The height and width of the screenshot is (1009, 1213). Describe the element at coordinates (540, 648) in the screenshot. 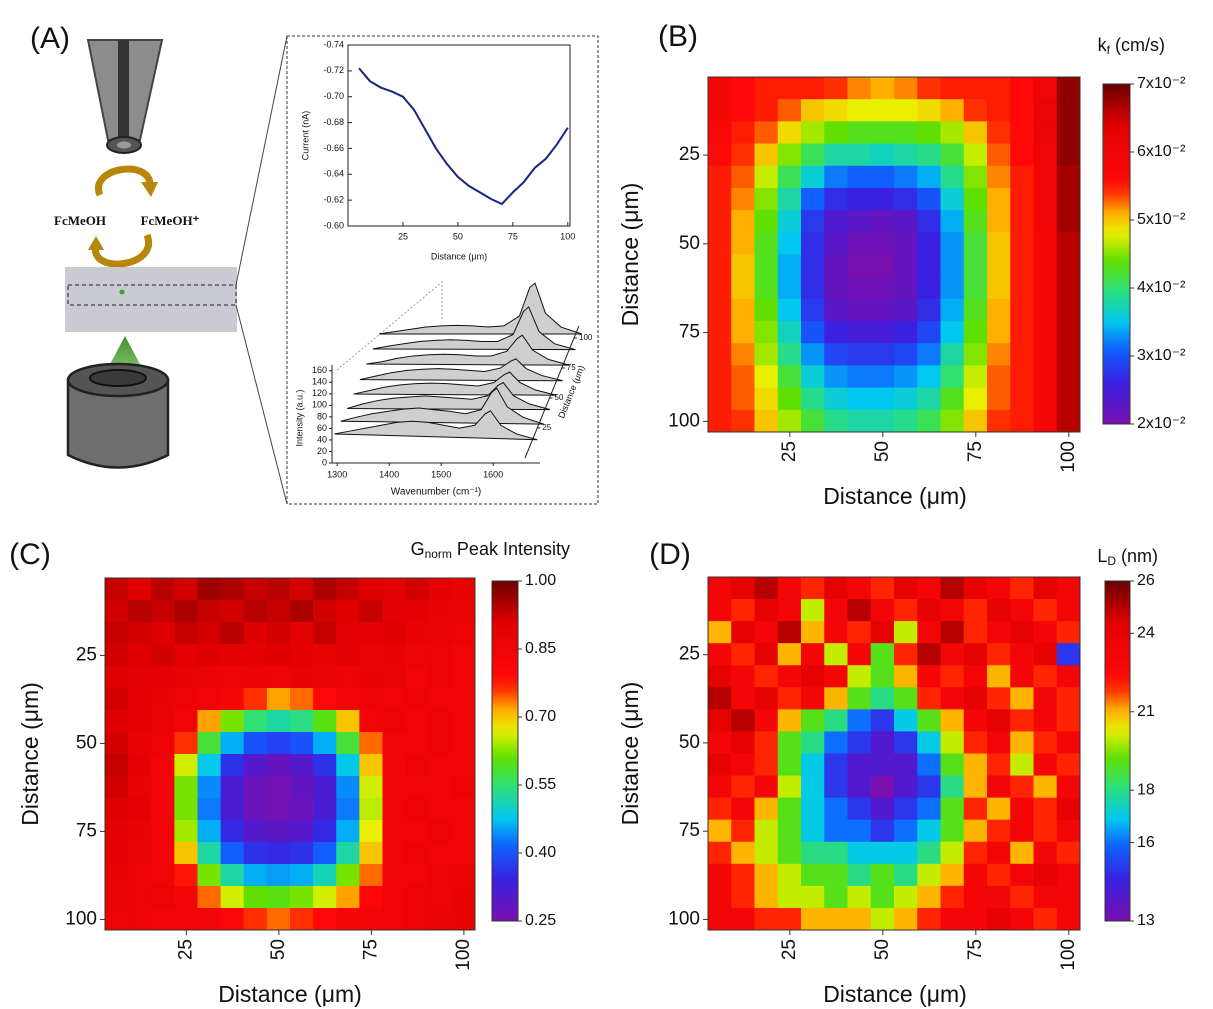

I see `colorbar-tick-label: 0.85` at that location.